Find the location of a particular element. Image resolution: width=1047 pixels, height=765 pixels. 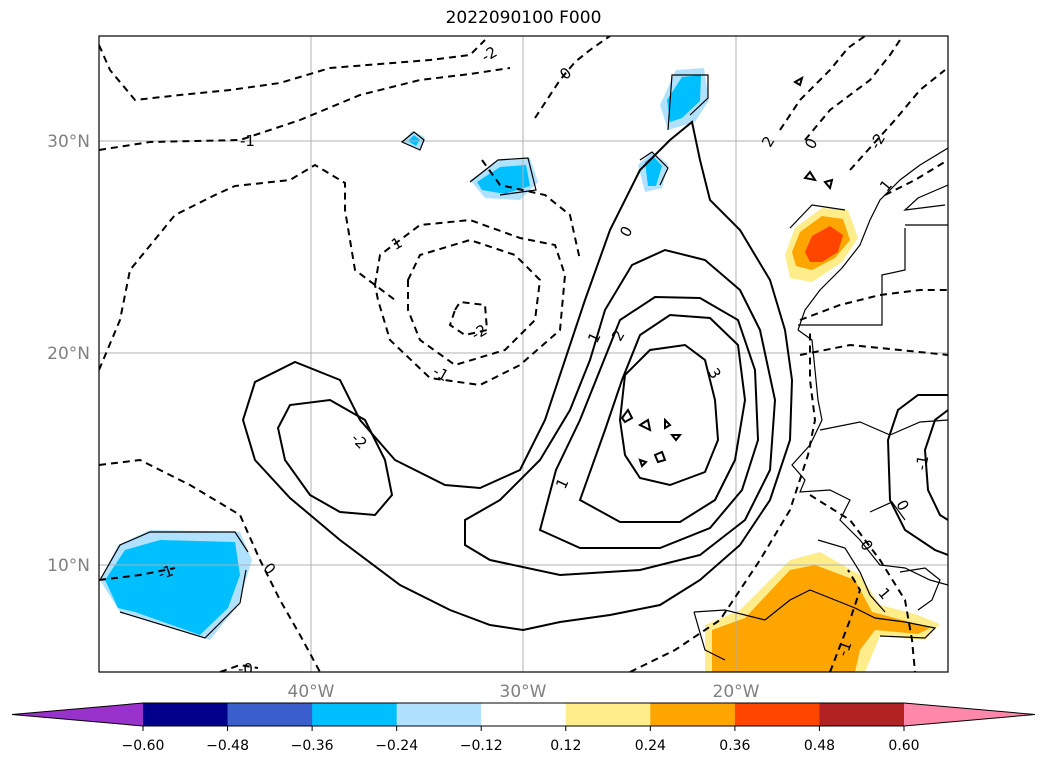

shading-positive is located at coordinates (822, 440).